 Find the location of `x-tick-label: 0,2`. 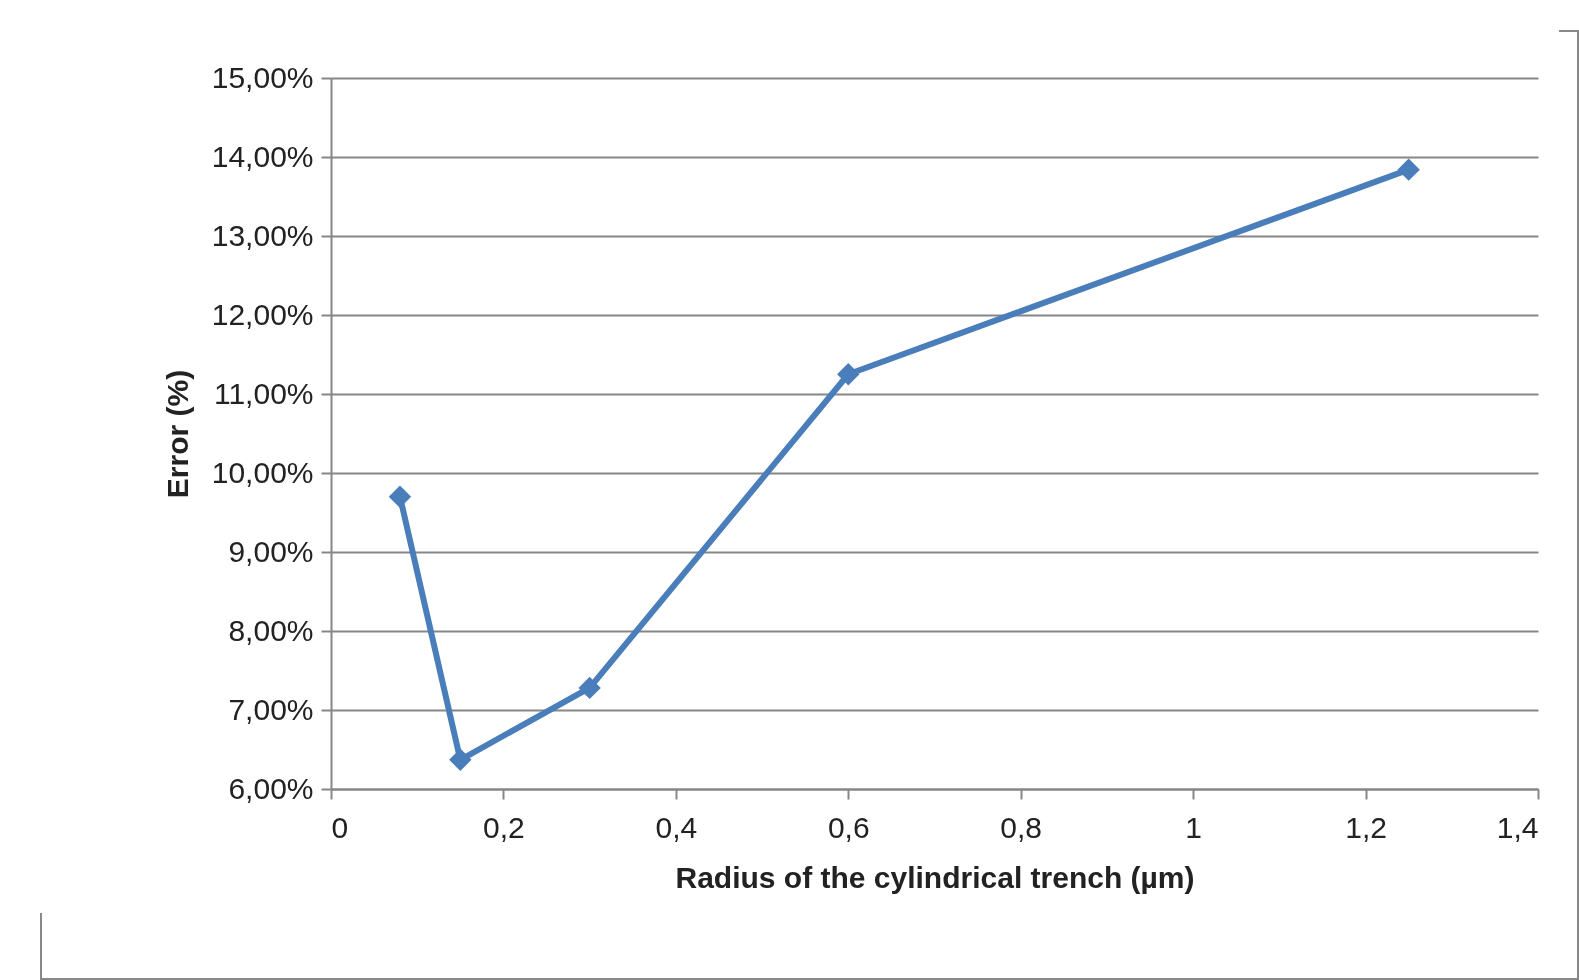

x-tick-label: 0,2 is located at coordinates (504, 827).